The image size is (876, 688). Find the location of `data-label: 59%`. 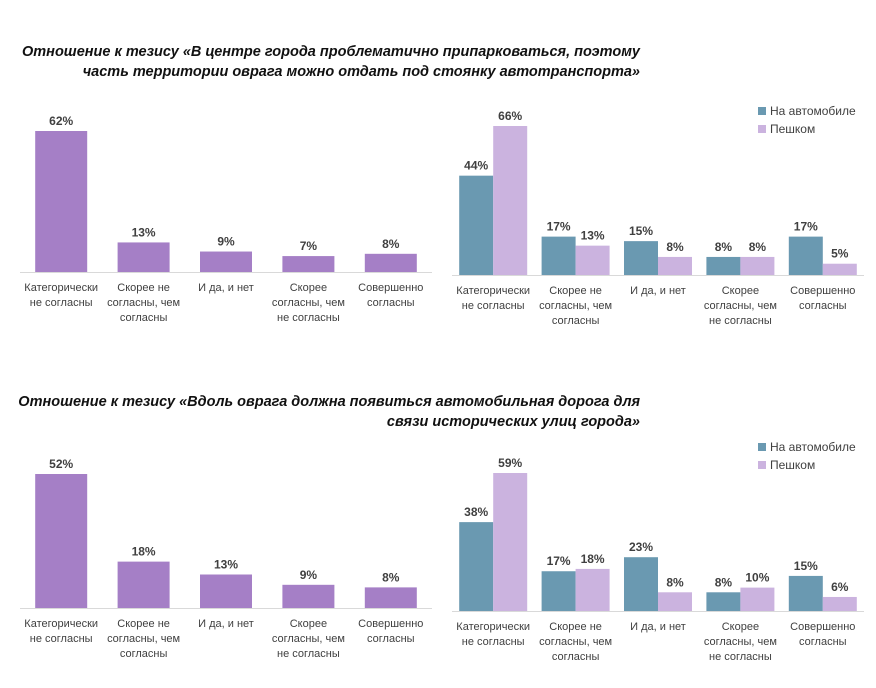

data-label: 59% is located at coordinates (510, 463).